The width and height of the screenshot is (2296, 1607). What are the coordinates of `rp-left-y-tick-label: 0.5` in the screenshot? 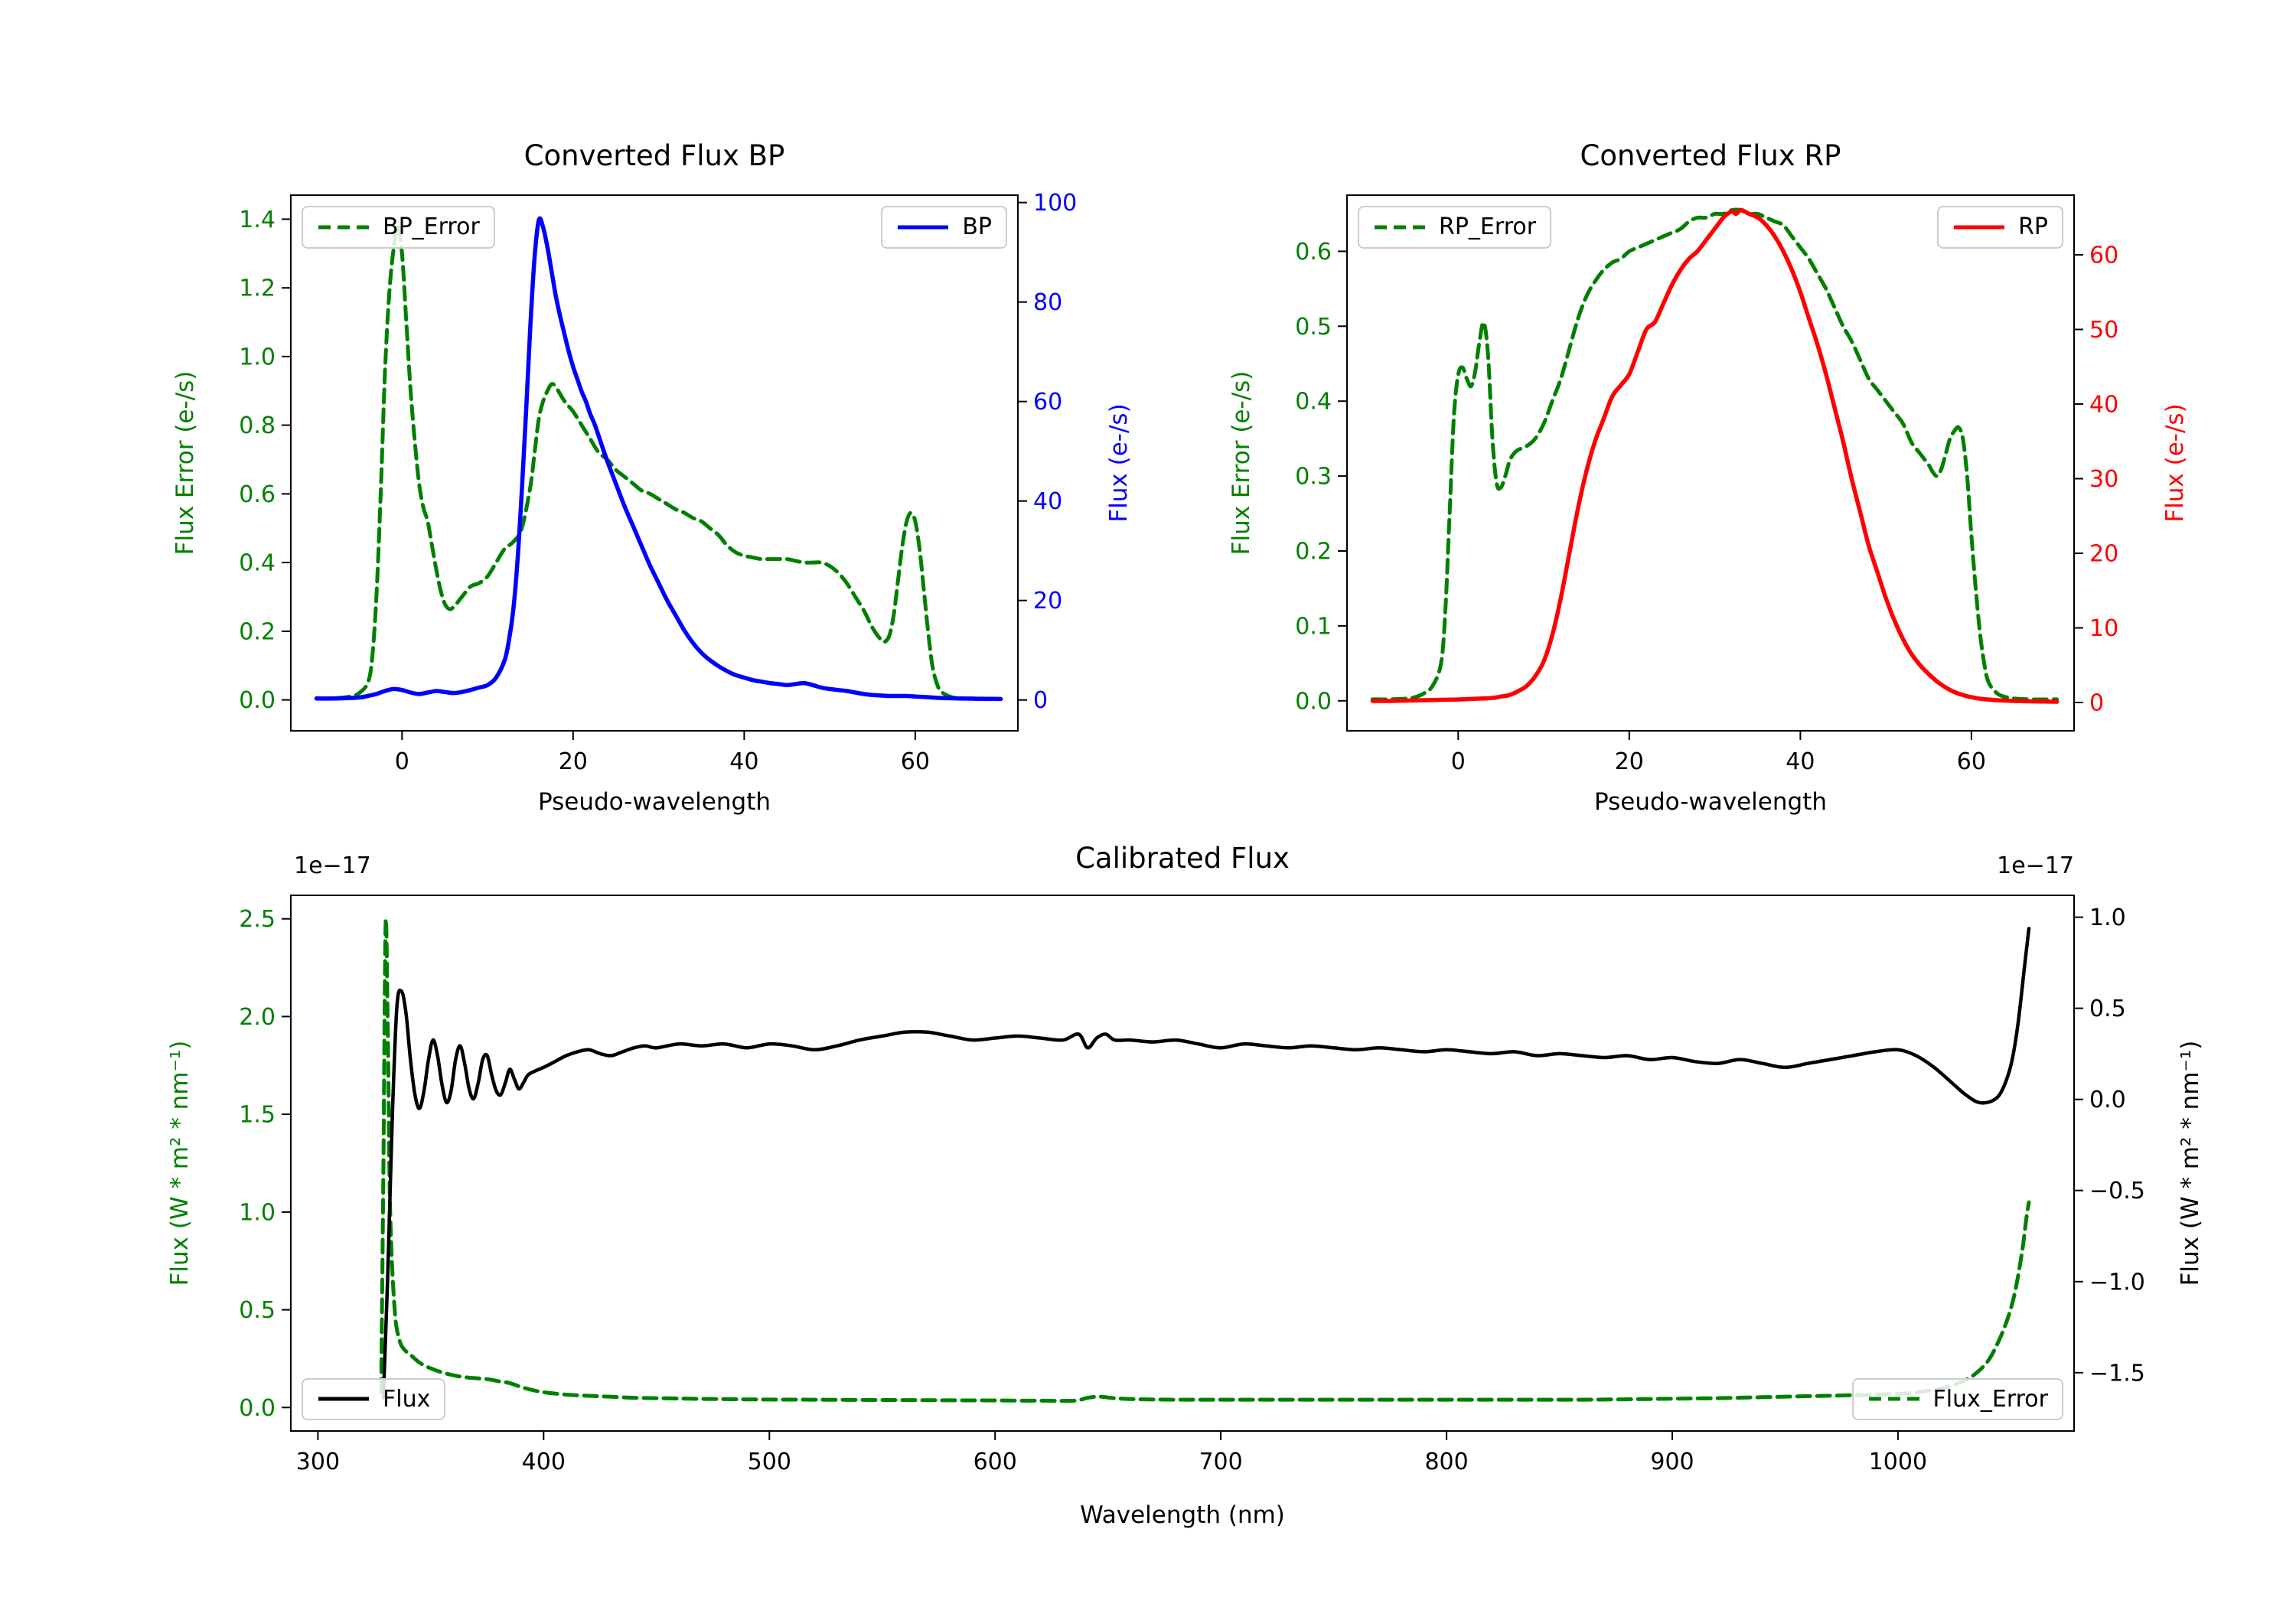 It's located at (1313, 327).